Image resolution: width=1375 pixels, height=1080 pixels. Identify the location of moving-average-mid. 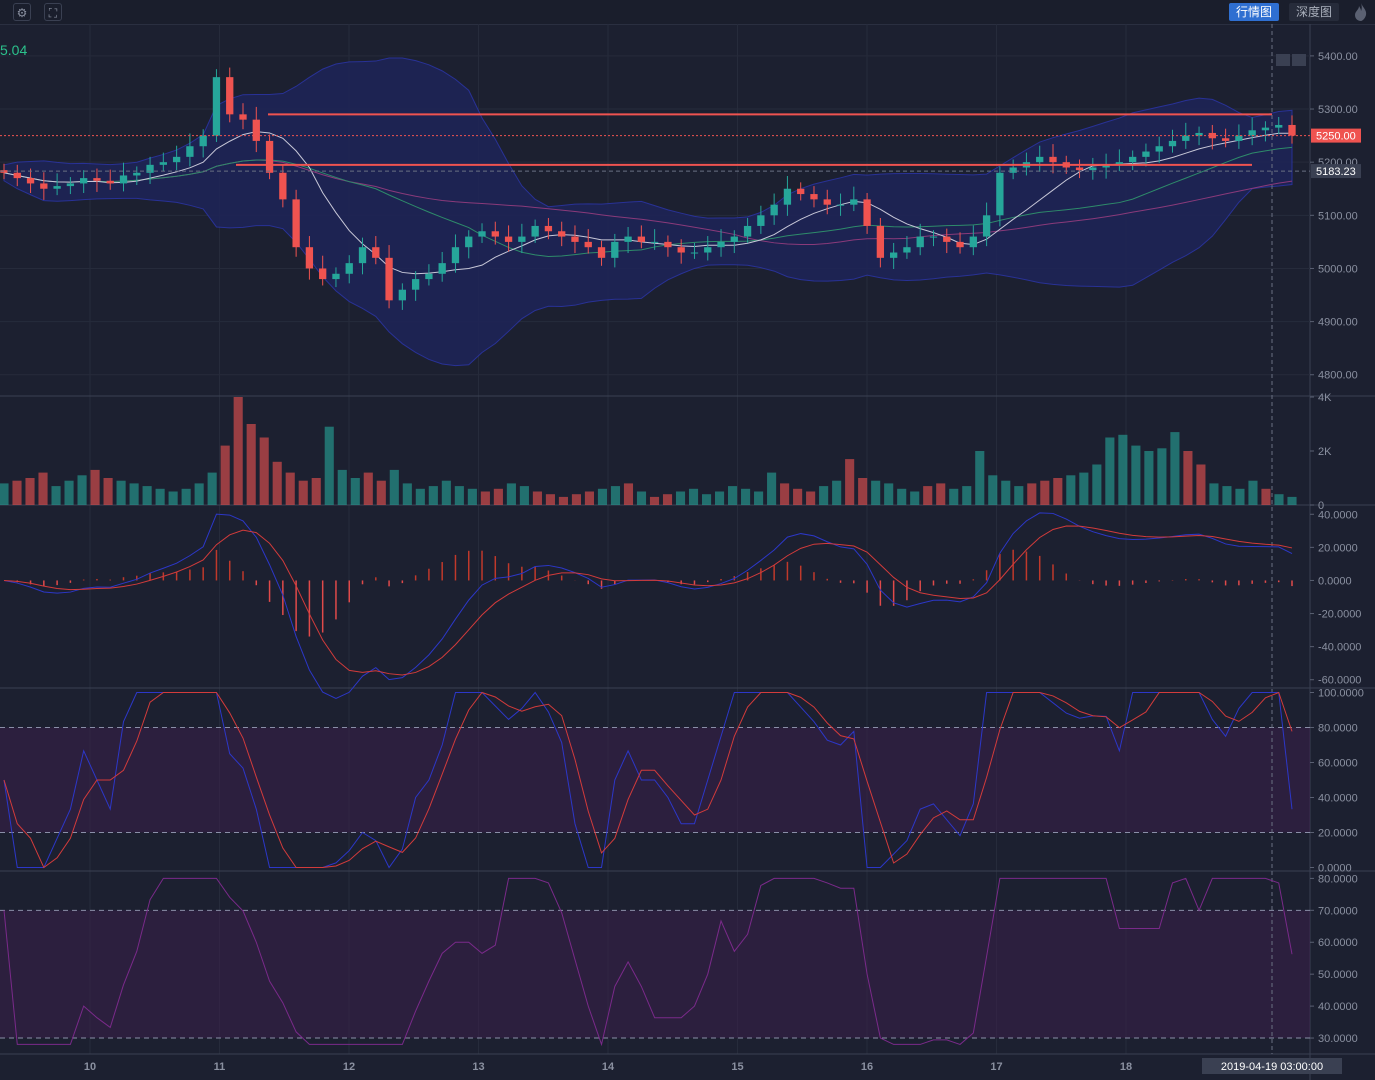
(648, 202).